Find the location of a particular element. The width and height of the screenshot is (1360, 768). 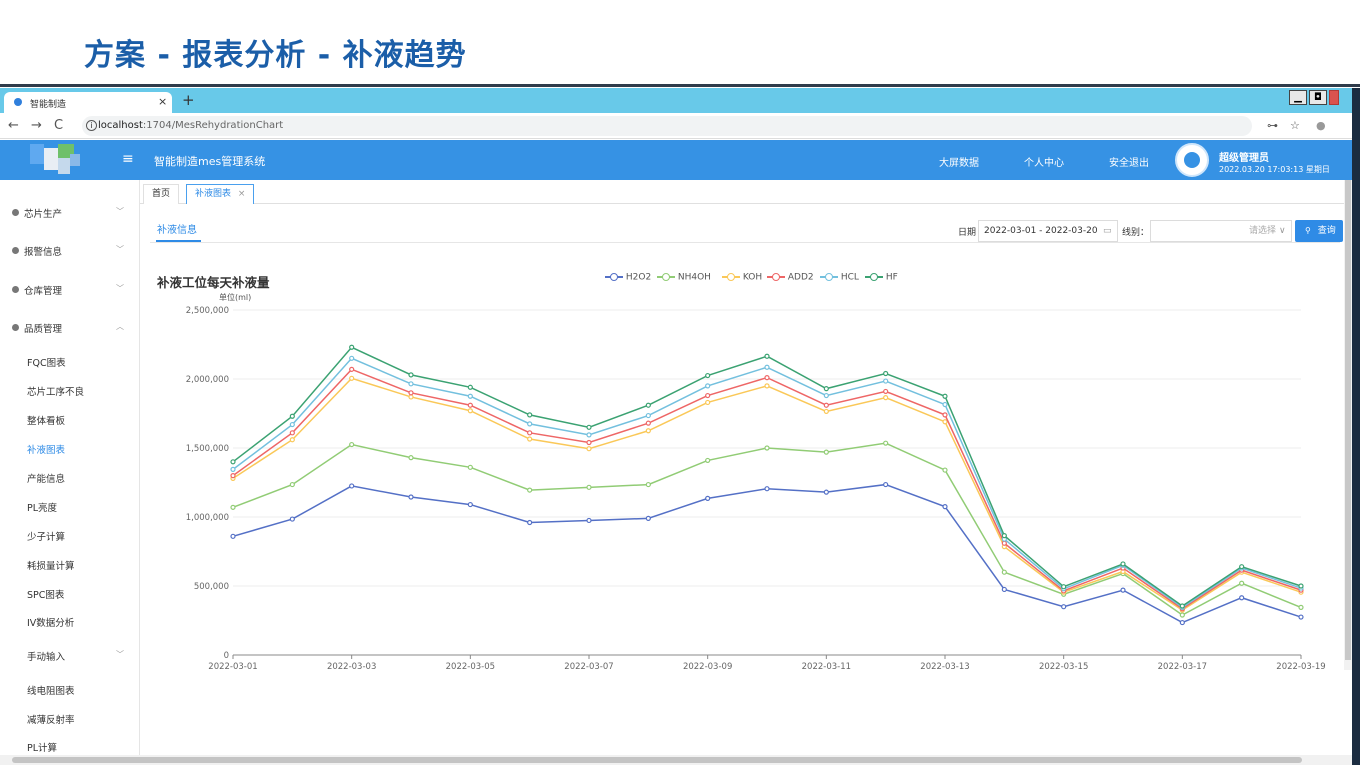

user-name: 超级管理员 is located at coordinates (1244, 158).